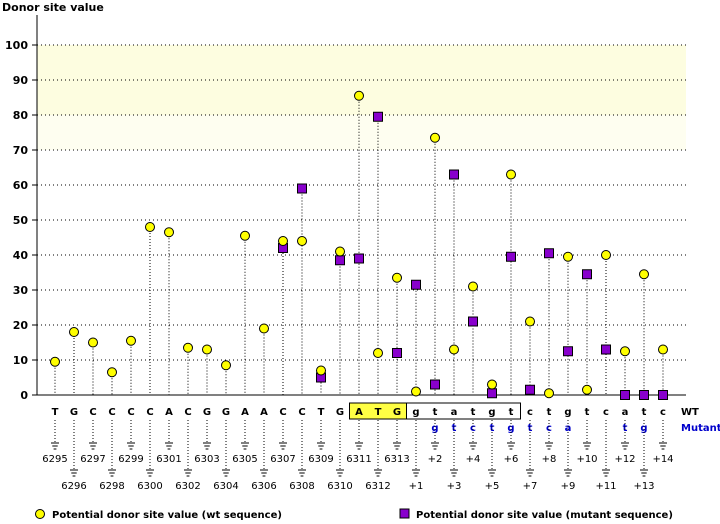 The height and width of the screenshot is (524, 720). I want to click on position-label: 6299, so click(130, 459).